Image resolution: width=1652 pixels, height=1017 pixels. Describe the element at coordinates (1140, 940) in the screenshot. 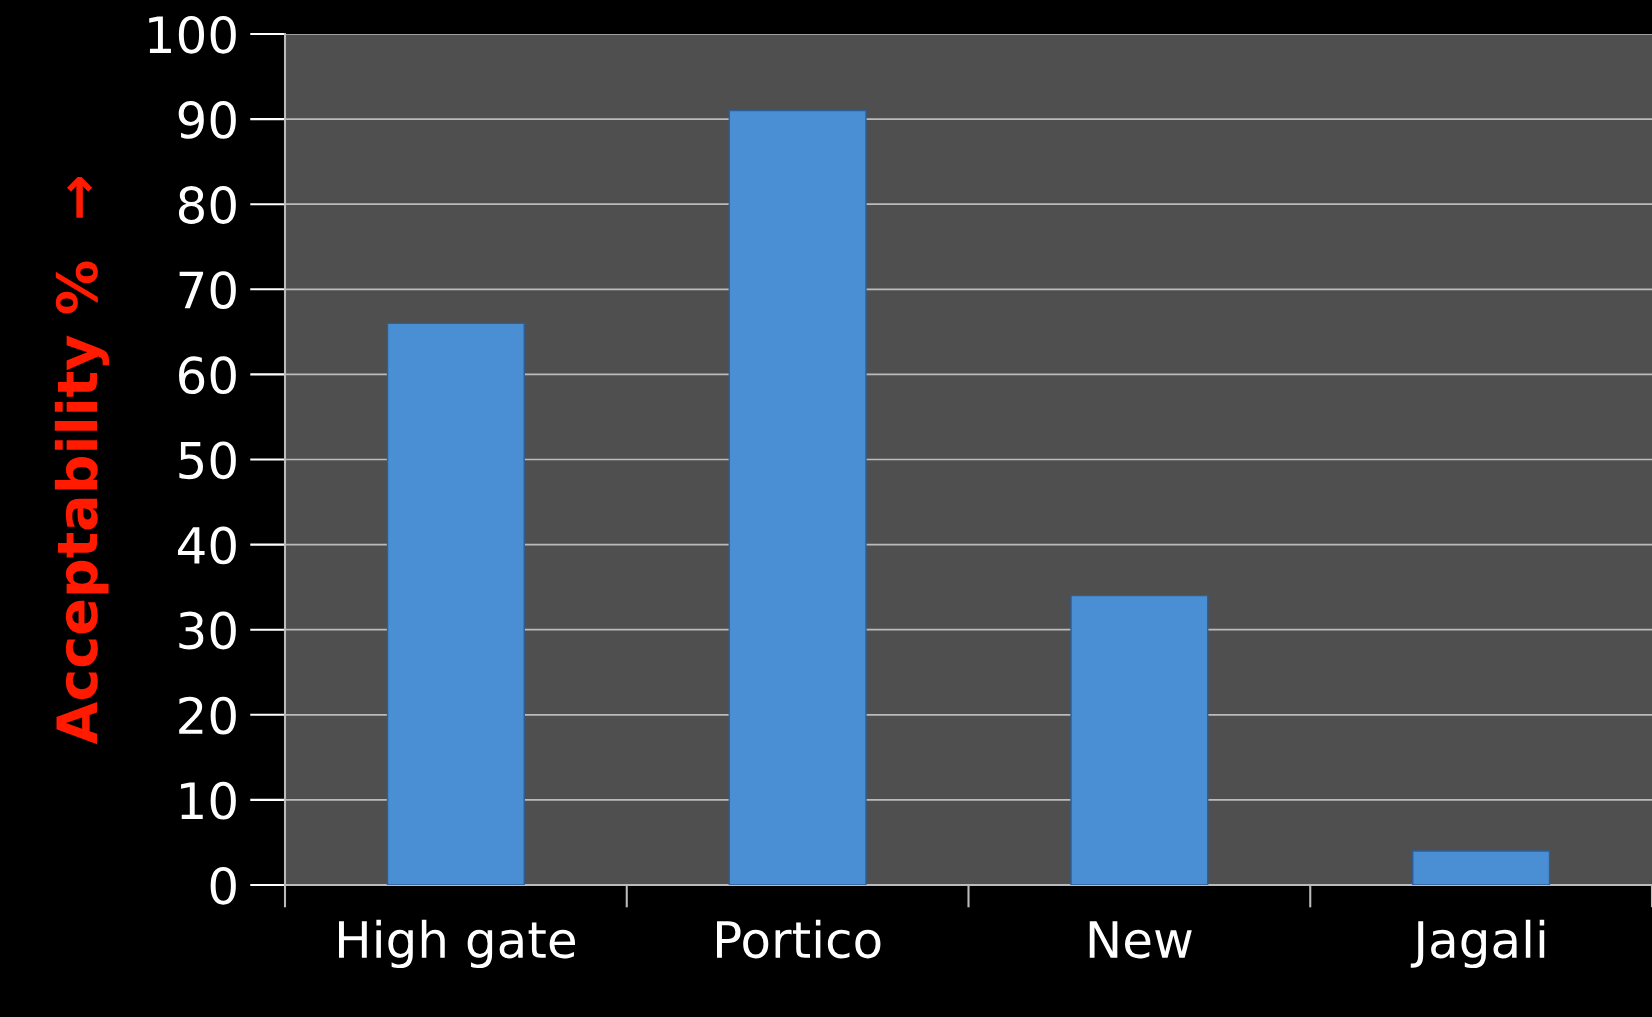

I see `x-tick-label: New` at that location.